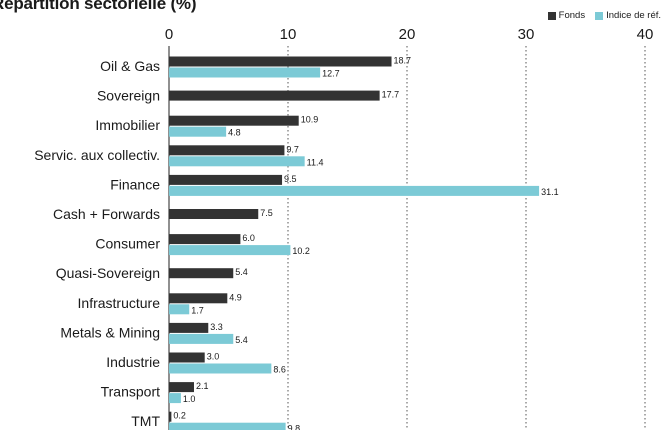 This screenshot has height=430, width=667. What do you see at coordinates (201, 338) in the screenshot?
I see `bar-indice-metals-mining` at bounding box center [201, 338].